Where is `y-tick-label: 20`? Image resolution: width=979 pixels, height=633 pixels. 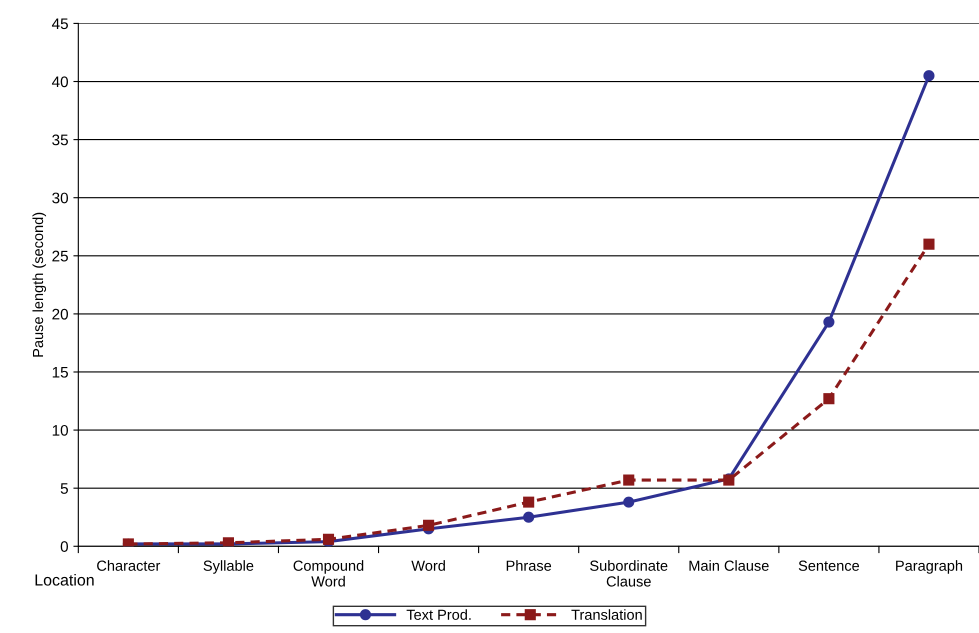
y-tick-label: 20 is located at coordinates (60, 314).